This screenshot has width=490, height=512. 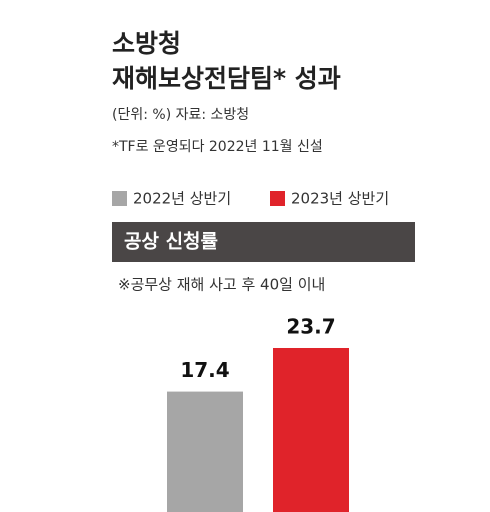 What do you see at coordinates (171, 242) in the screenshot?
I see `section-title: 공상 신청률` at bounding box center [171, 242].